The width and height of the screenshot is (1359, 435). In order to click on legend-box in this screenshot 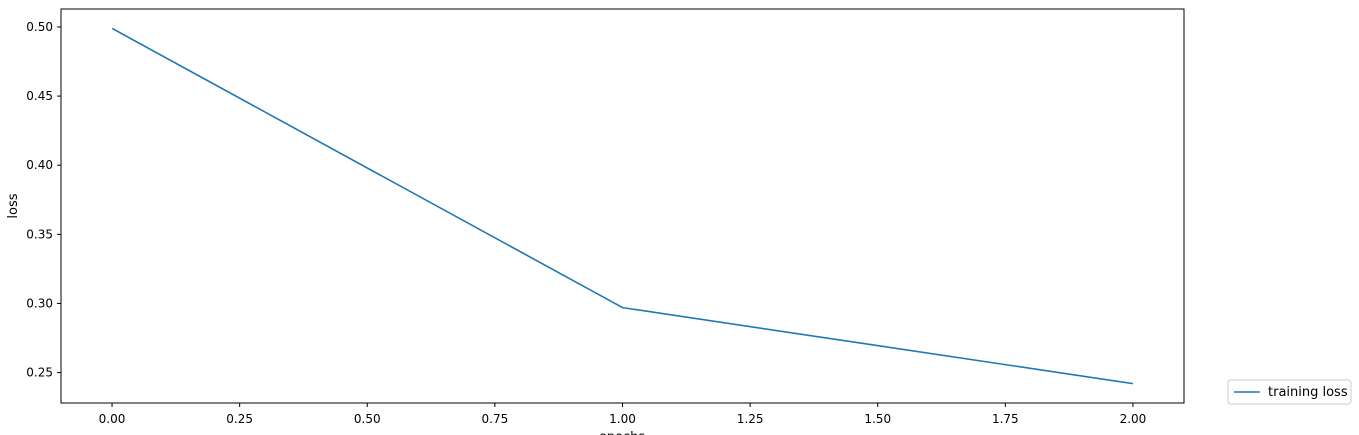, I will do `click(1289, 392)`.